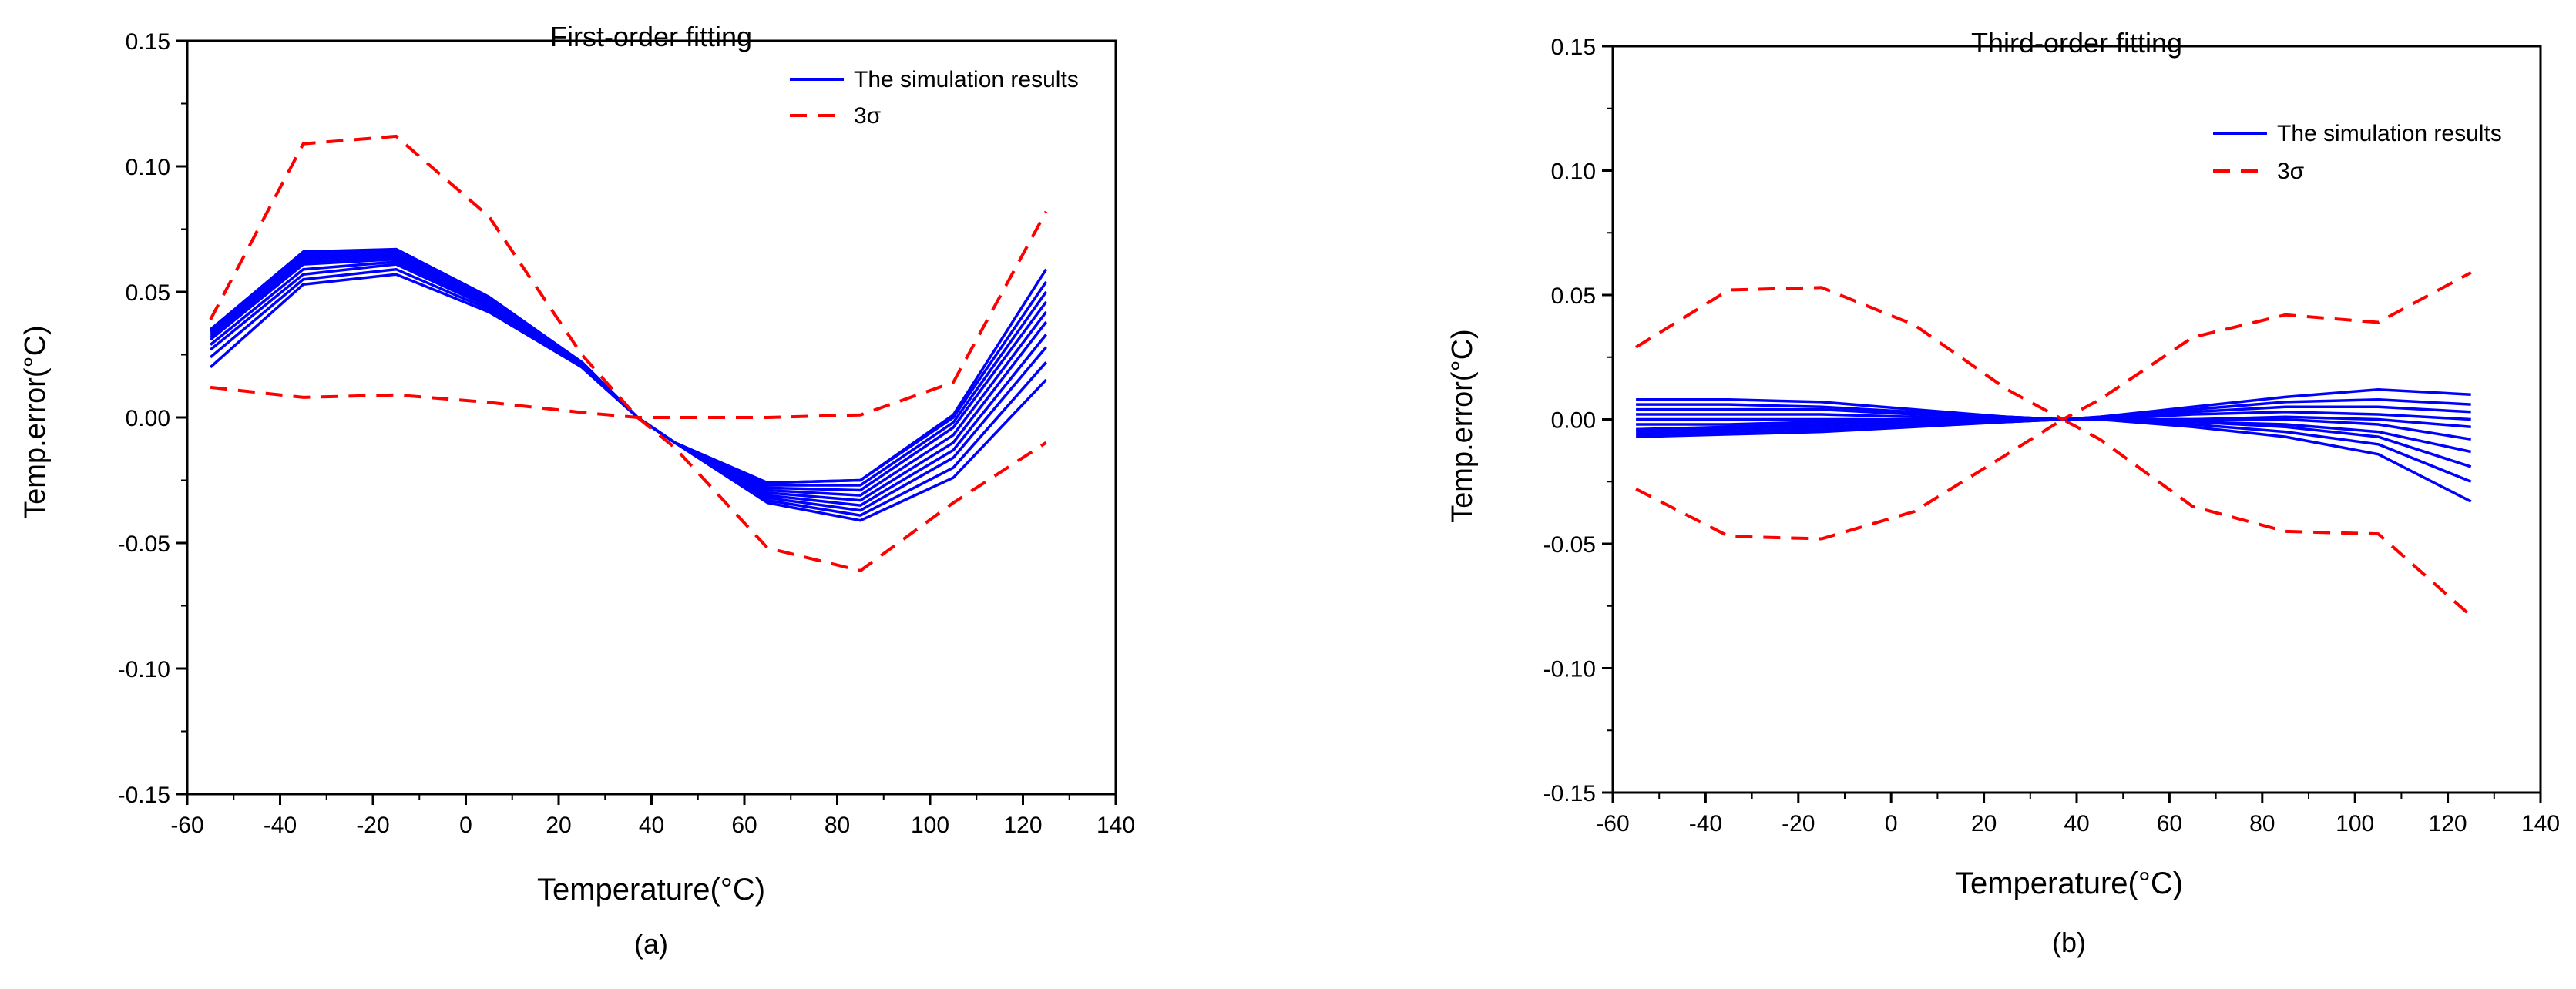 The width and height of the screenshot is (2576, 989). What do you see at coordinates (2069, 942) in the screenshot?
I see `panel-label: (b)` at bounding box center [2069, 942].